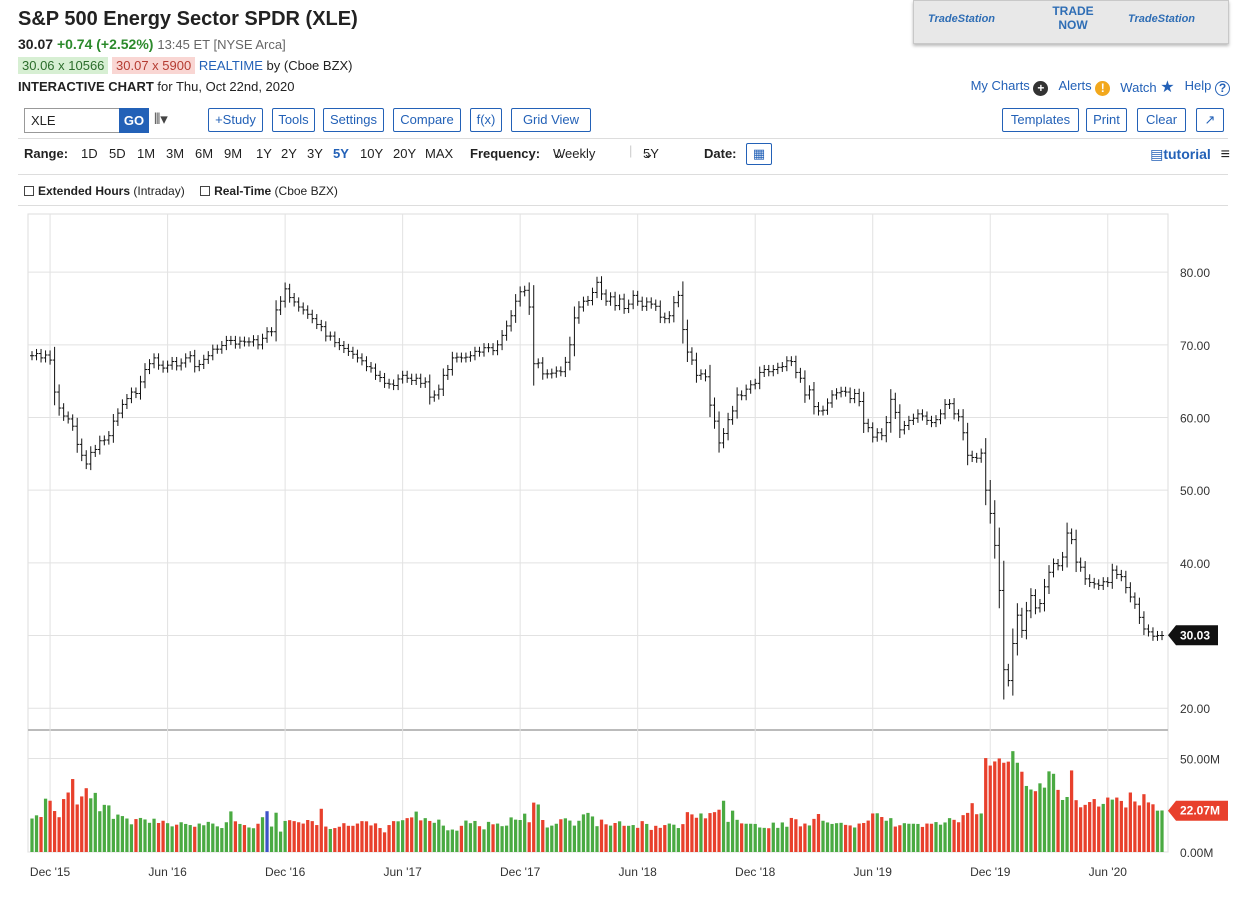 This screenshot has height=912, width=1246. I want to click on bar-type-icon: ⫴▾, so click(161, 119).